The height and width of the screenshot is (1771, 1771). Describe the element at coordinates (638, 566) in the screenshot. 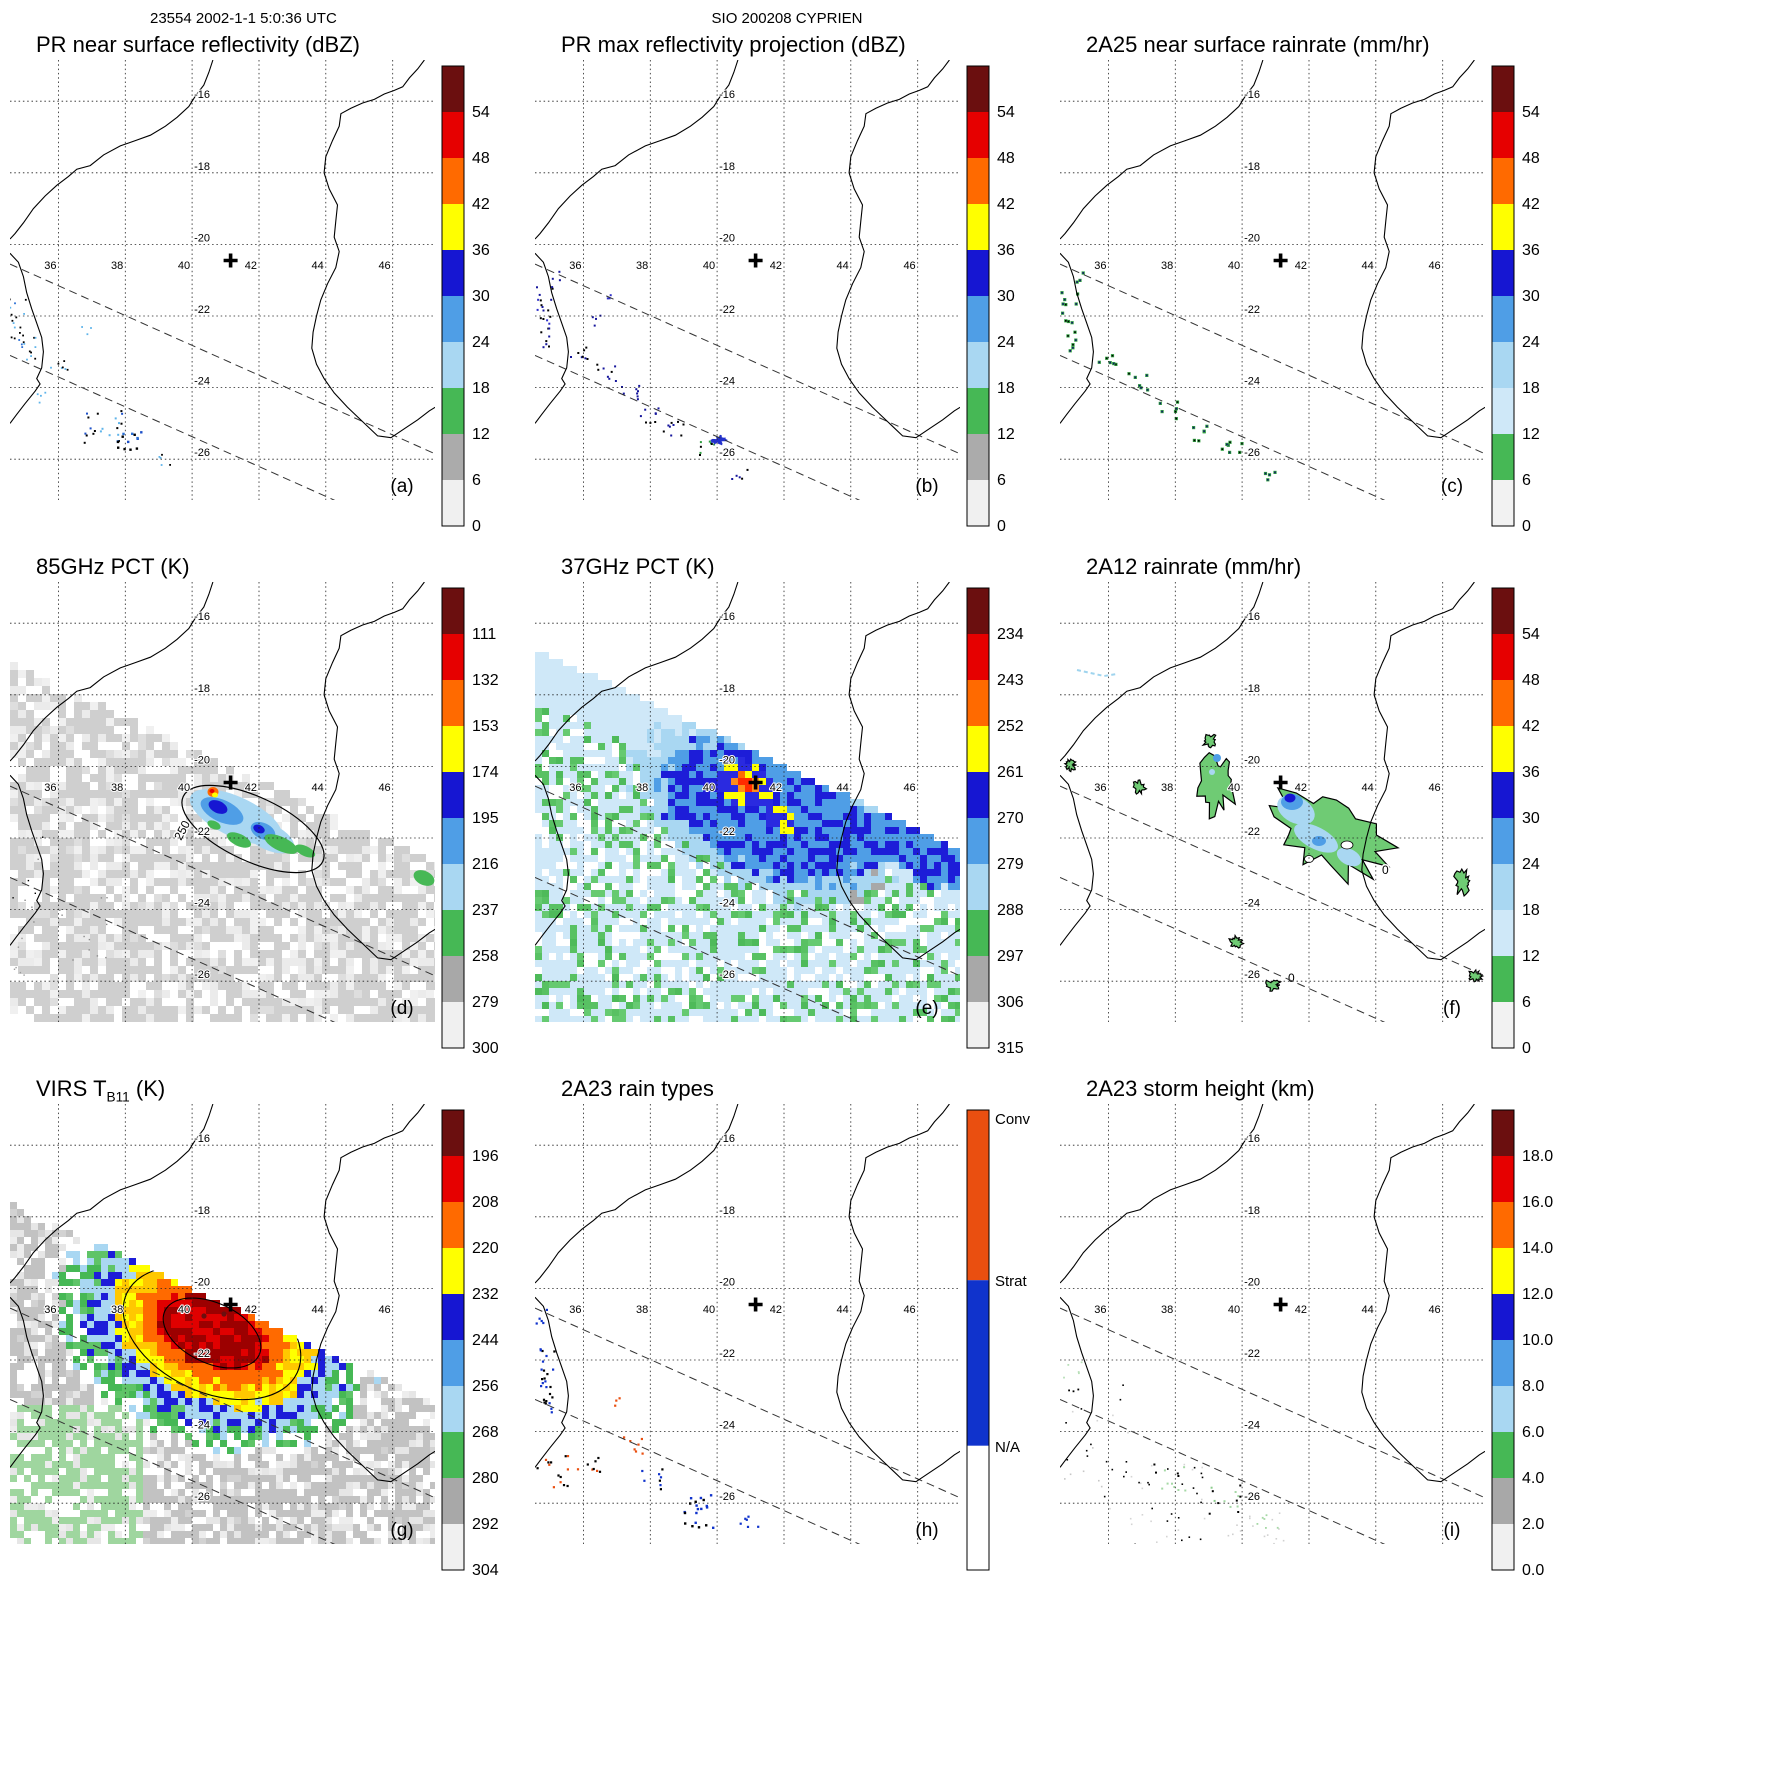

I see `panel-title-e: 37GHz PCT (K)` at that location.